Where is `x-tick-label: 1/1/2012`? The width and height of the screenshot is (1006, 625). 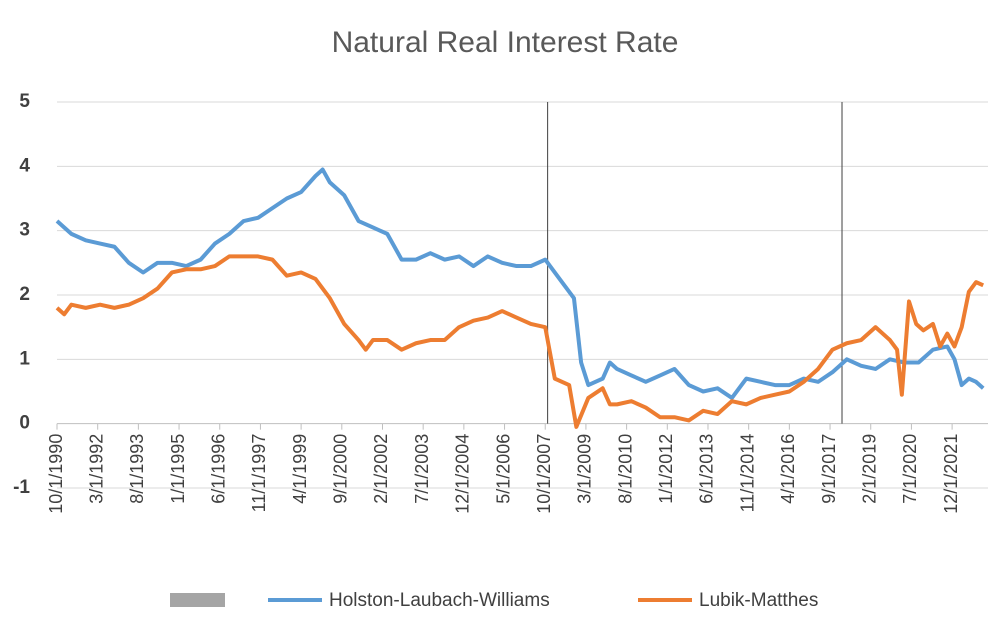 x-tick-label: 1/1/2012 is located at coordinates (666, 469).